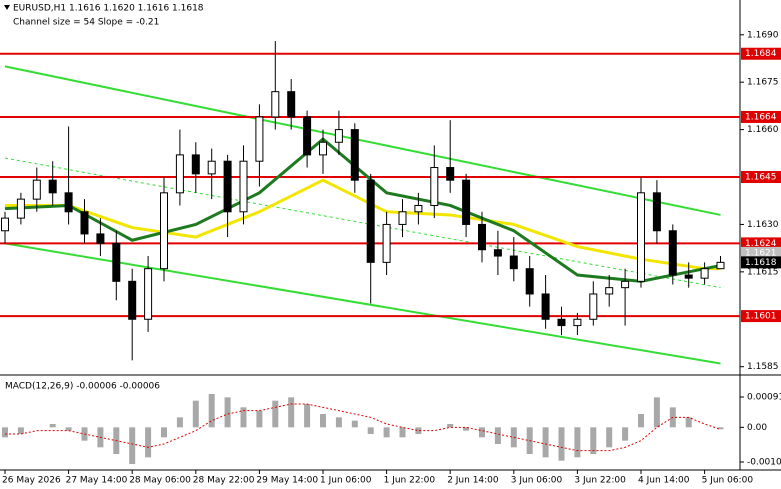 The width and height of the screenshot is (781, 489). Describe the element at coordinates (763, 35) in the screenshot. I see `y-tick-label: 1.1690` at that location.